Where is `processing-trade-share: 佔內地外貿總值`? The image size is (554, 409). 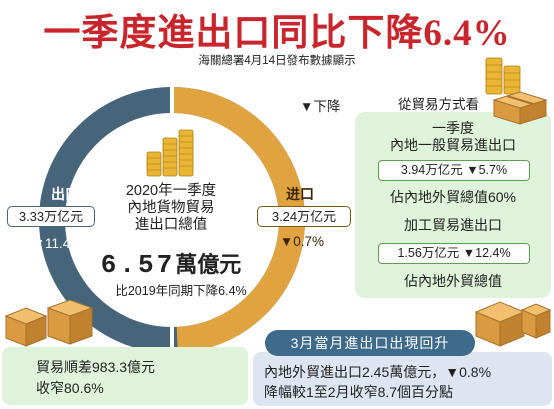 processing-trade-share: 佔內地外貿總值 is located at coordinates (453, 281).